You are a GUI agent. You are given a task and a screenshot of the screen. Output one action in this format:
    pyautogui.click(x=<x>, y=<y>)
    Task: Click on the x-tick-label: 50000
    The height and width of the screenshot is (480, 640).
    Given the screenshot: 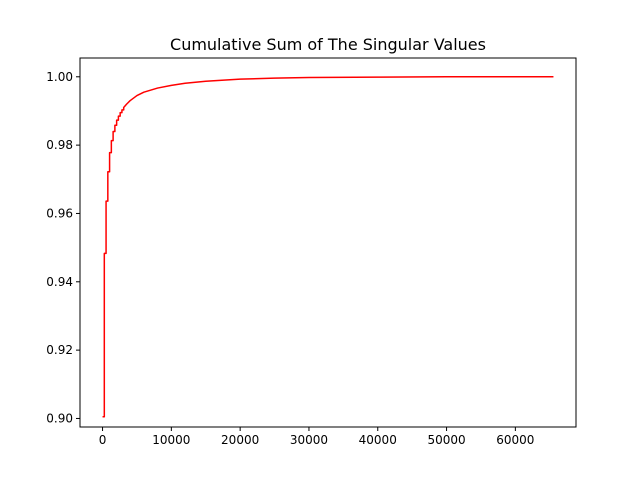 What is the action you would take?
    pyautogui.click(x=446, y=440)
    